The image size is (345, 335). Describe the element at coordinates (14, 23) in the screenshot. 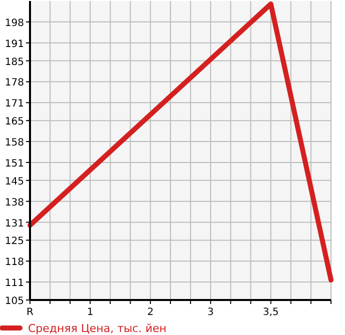

I see `y-tick-label: 198` at that location.